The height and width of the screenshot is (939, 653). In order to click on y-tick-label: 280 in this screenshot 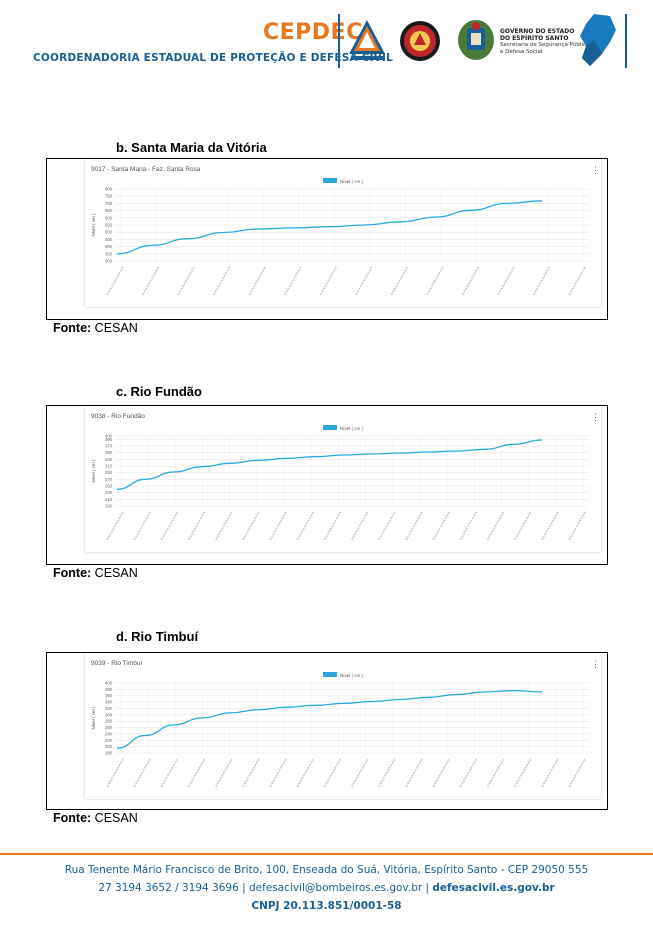, I will do `click(109, 721)`.